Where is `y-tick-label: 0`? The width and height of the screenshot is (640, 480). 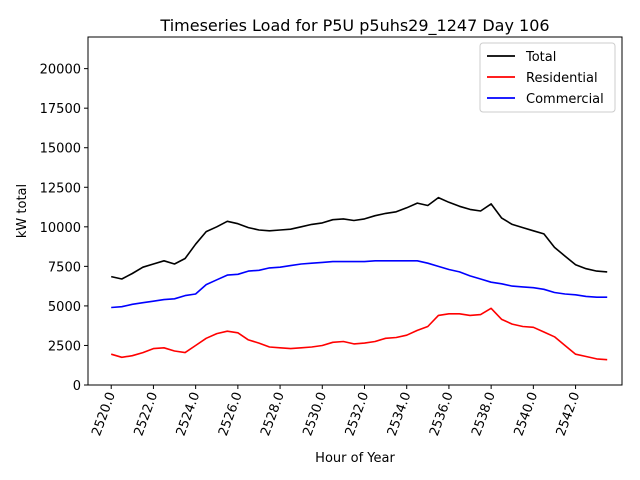 y-tick-label: 0 is located at coordinates (77, 386).